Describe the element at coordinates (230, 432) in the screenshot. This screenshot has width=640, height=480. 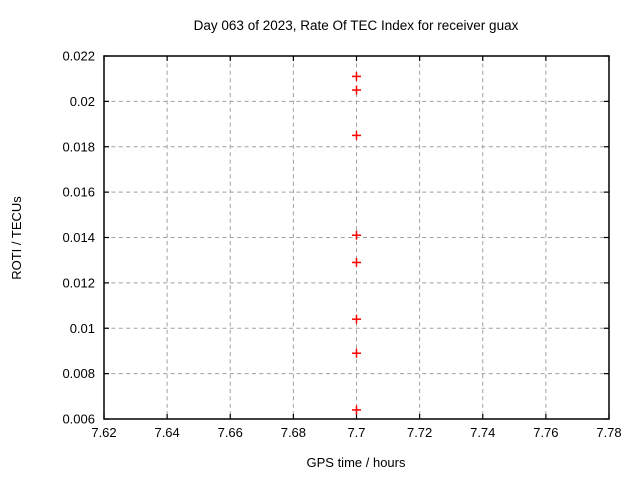
I see `x-tick-label: 7.66` at that location.